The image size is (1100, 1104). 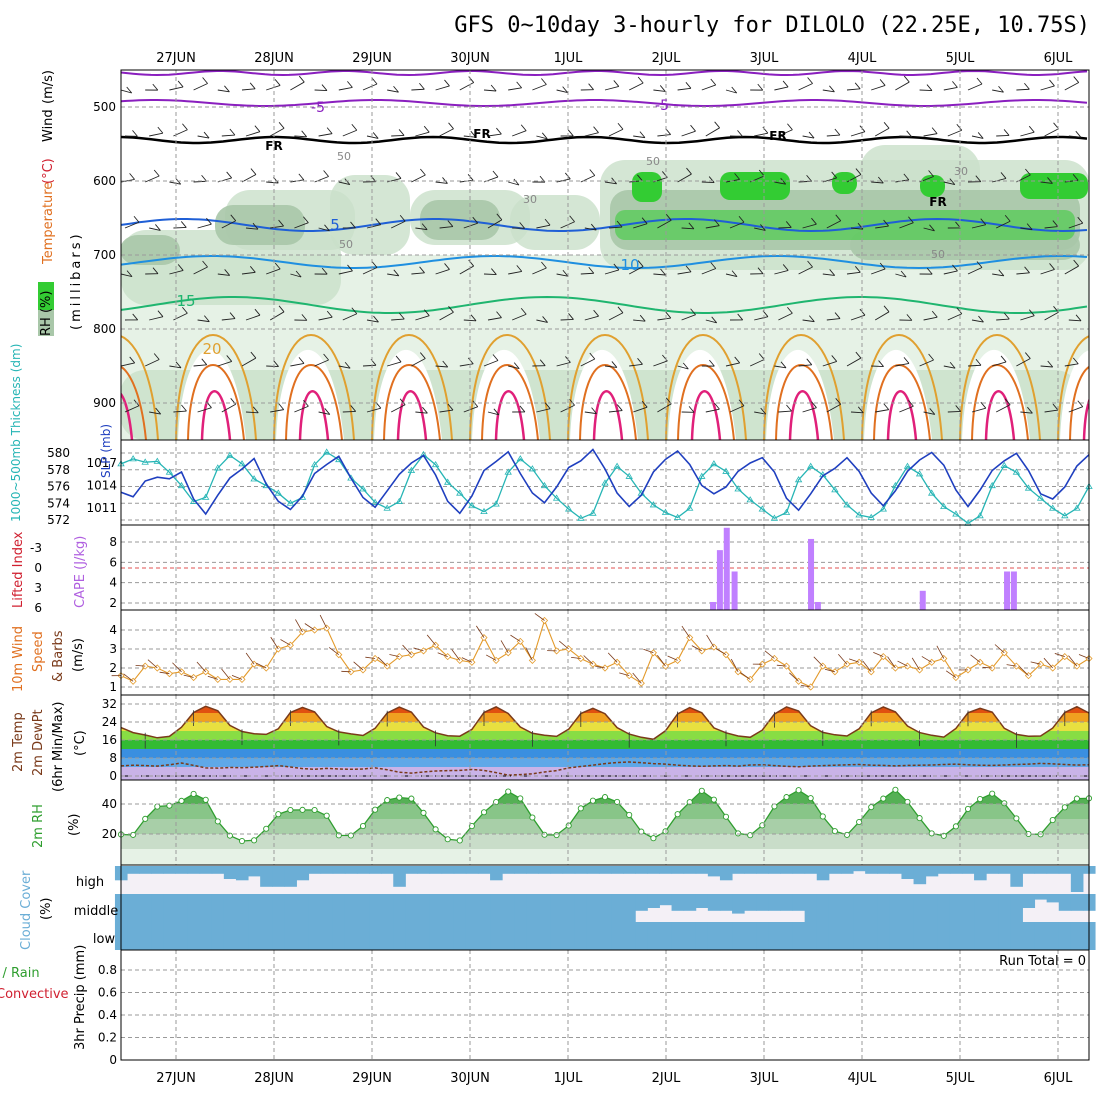 I want to click on wind-tick-label: 3, so click(x=113, y=649).